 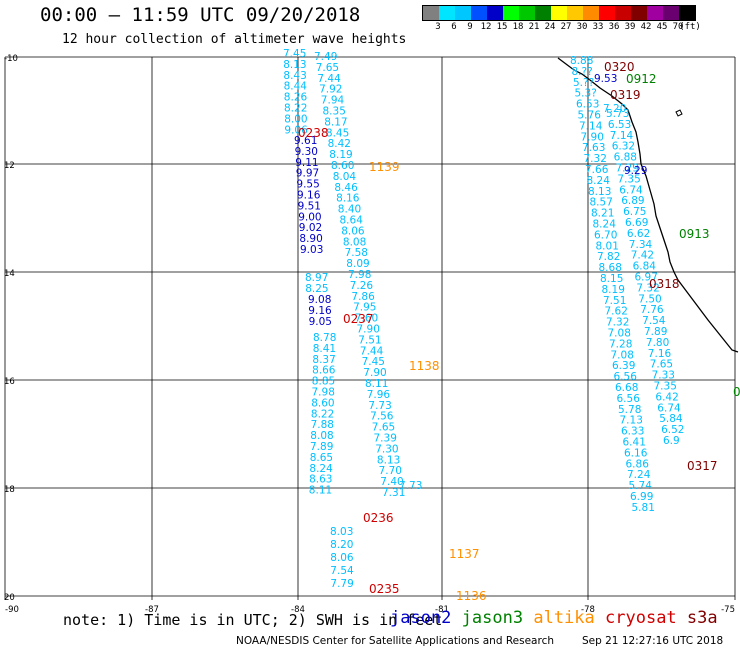 What do you see at coordinates (379, 395) in the screenshot?
I see `wave-height-value: 7.96` at bounding box center [379, 395].